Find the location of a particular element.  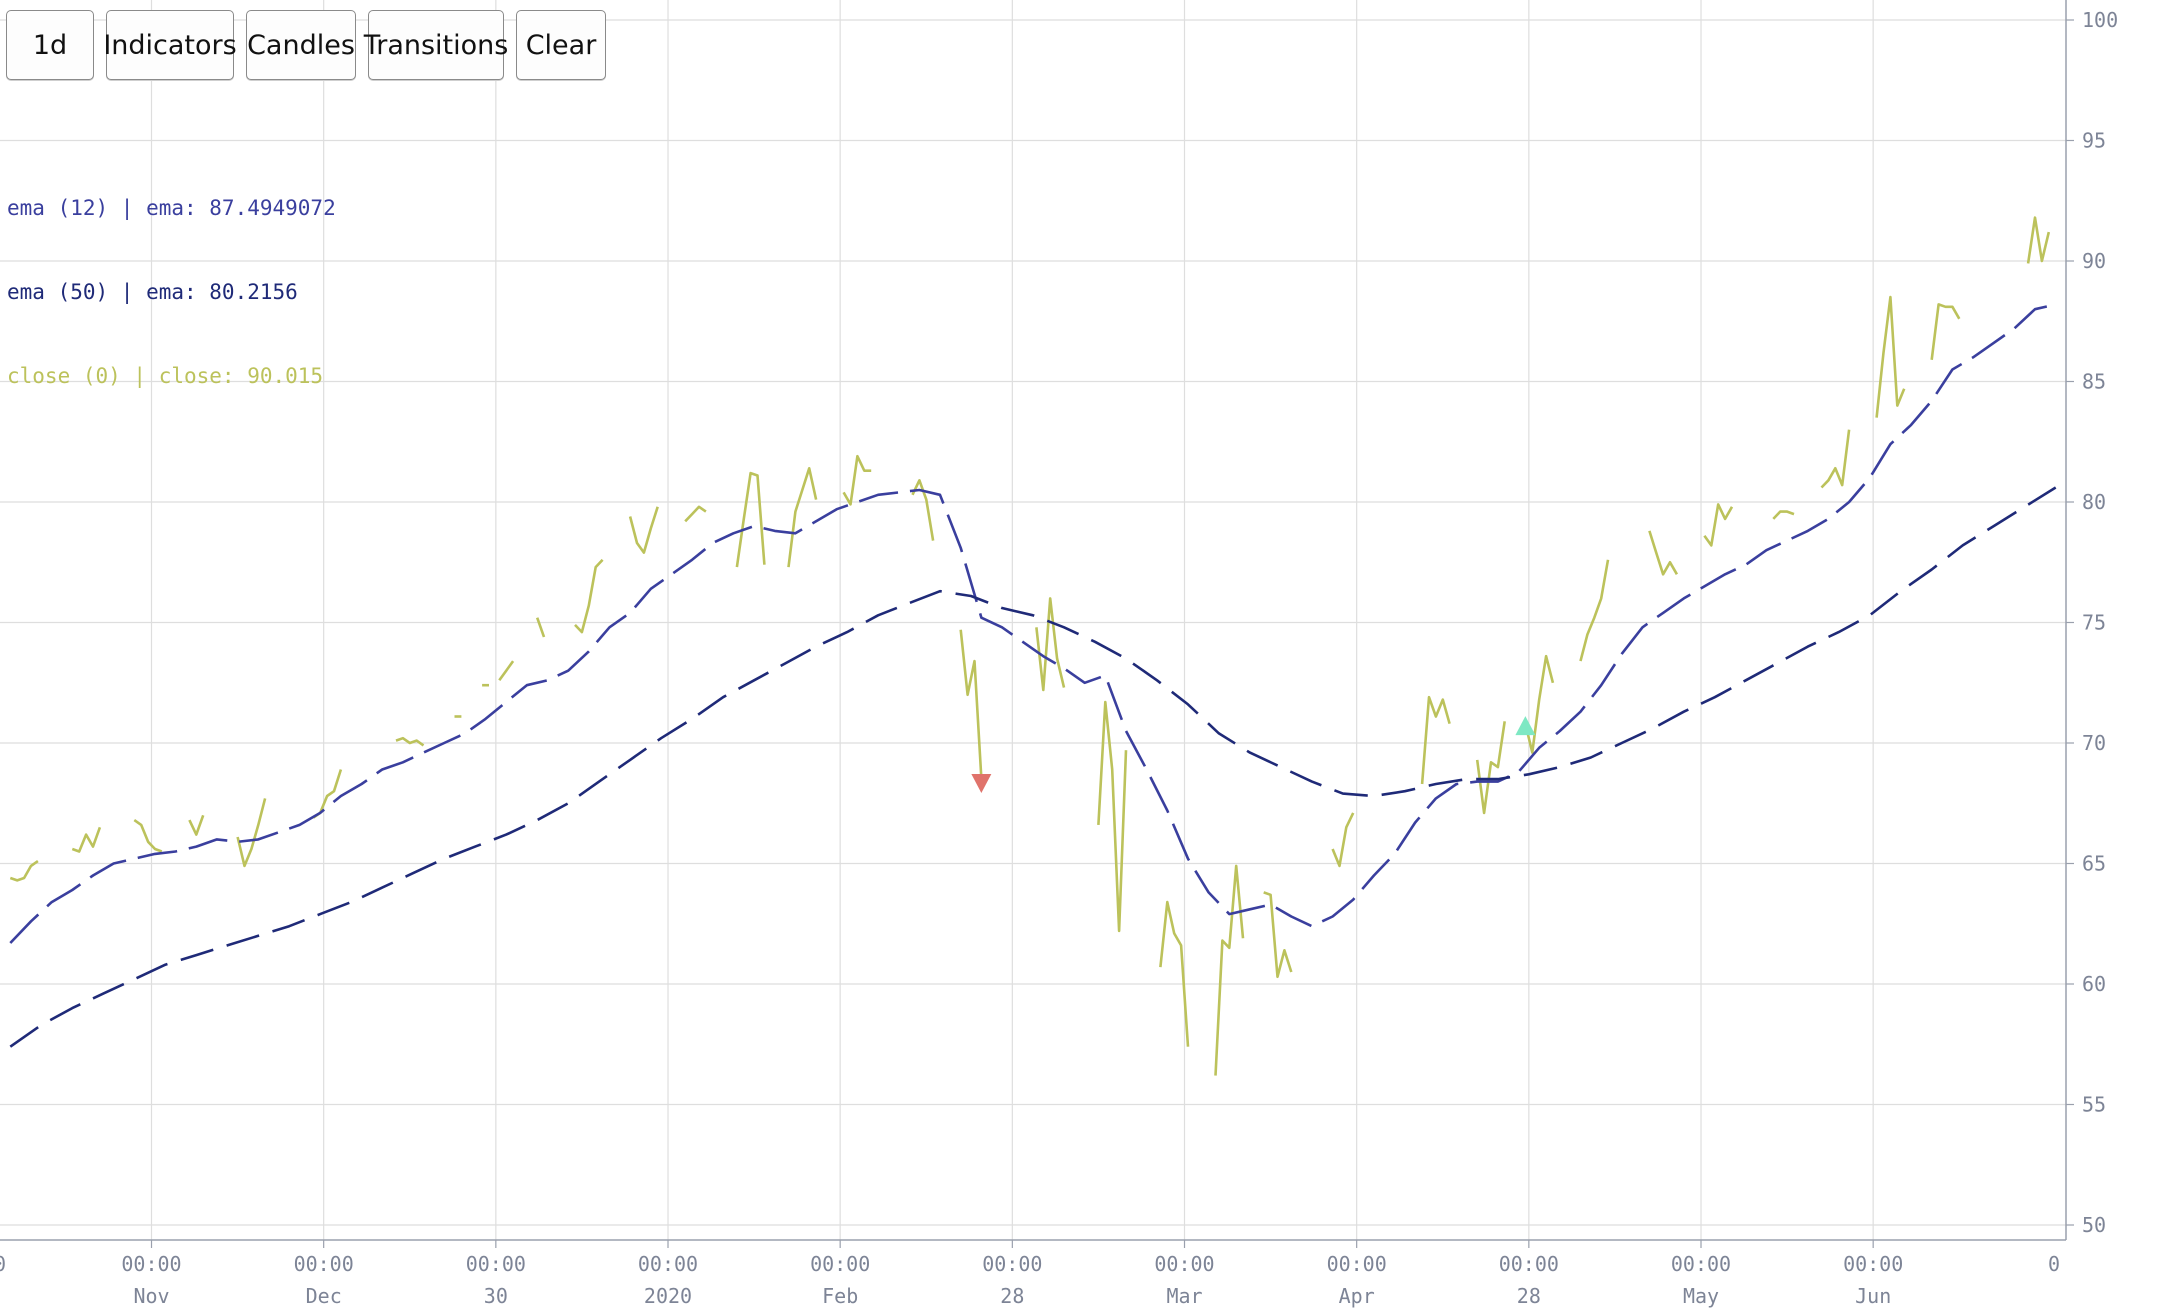

y-tick-label: 75 is located at coordinates (2094, 623).